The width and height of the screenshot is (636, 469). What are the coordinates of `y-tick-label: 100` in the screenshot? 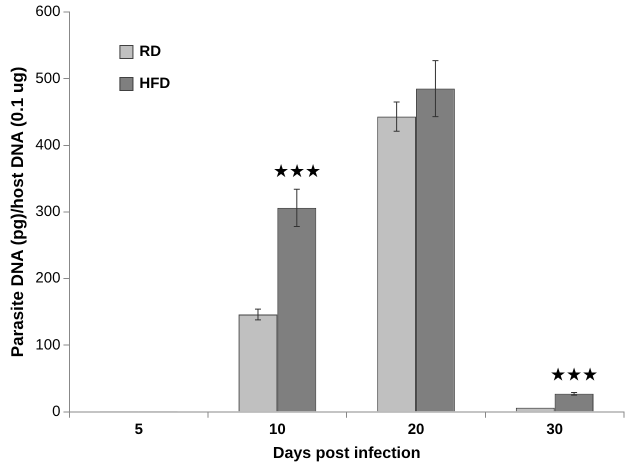 It's located at (47, 345).